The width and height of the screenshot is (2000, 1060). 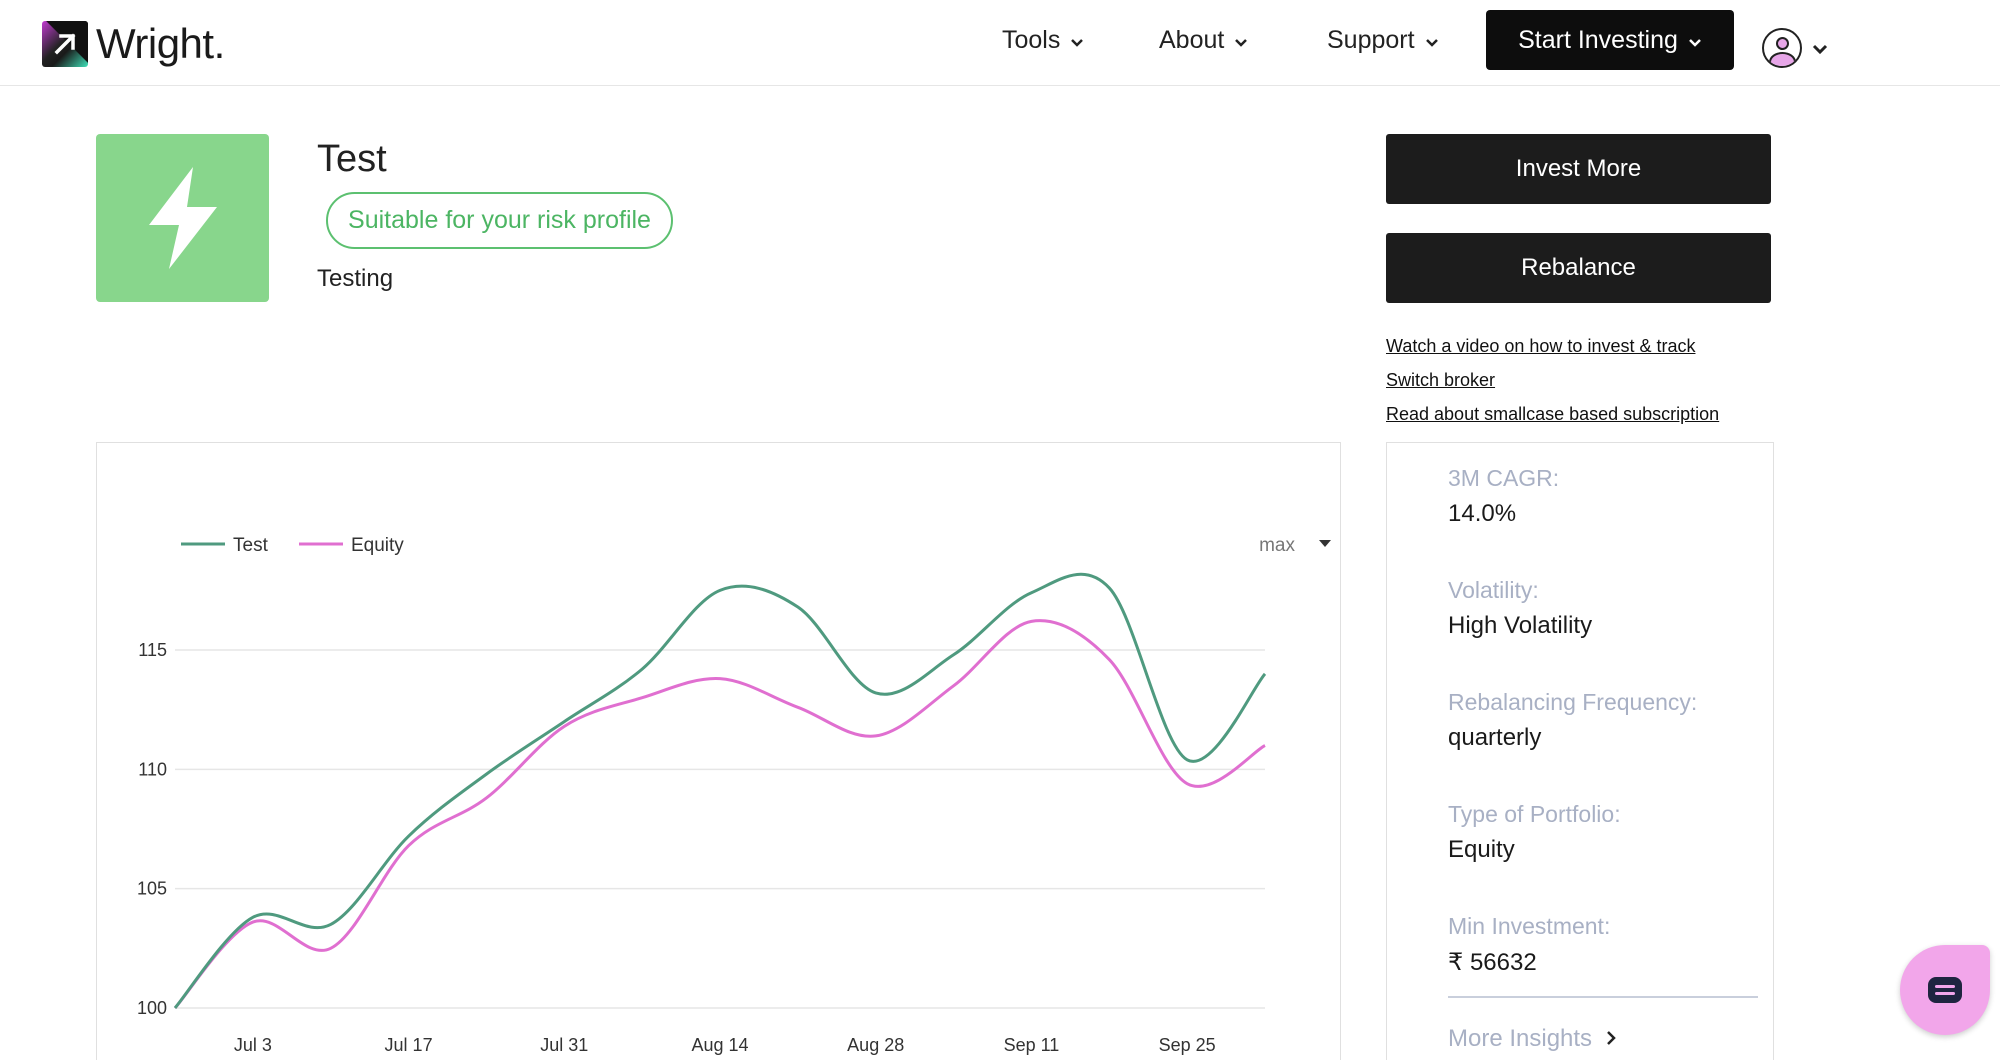 What do you see at coordinates (1573, 702) in the screenshot?
I see `stat-label-rebalancing: Rebalancing Frequency:` at bounding box center [1573, 702].